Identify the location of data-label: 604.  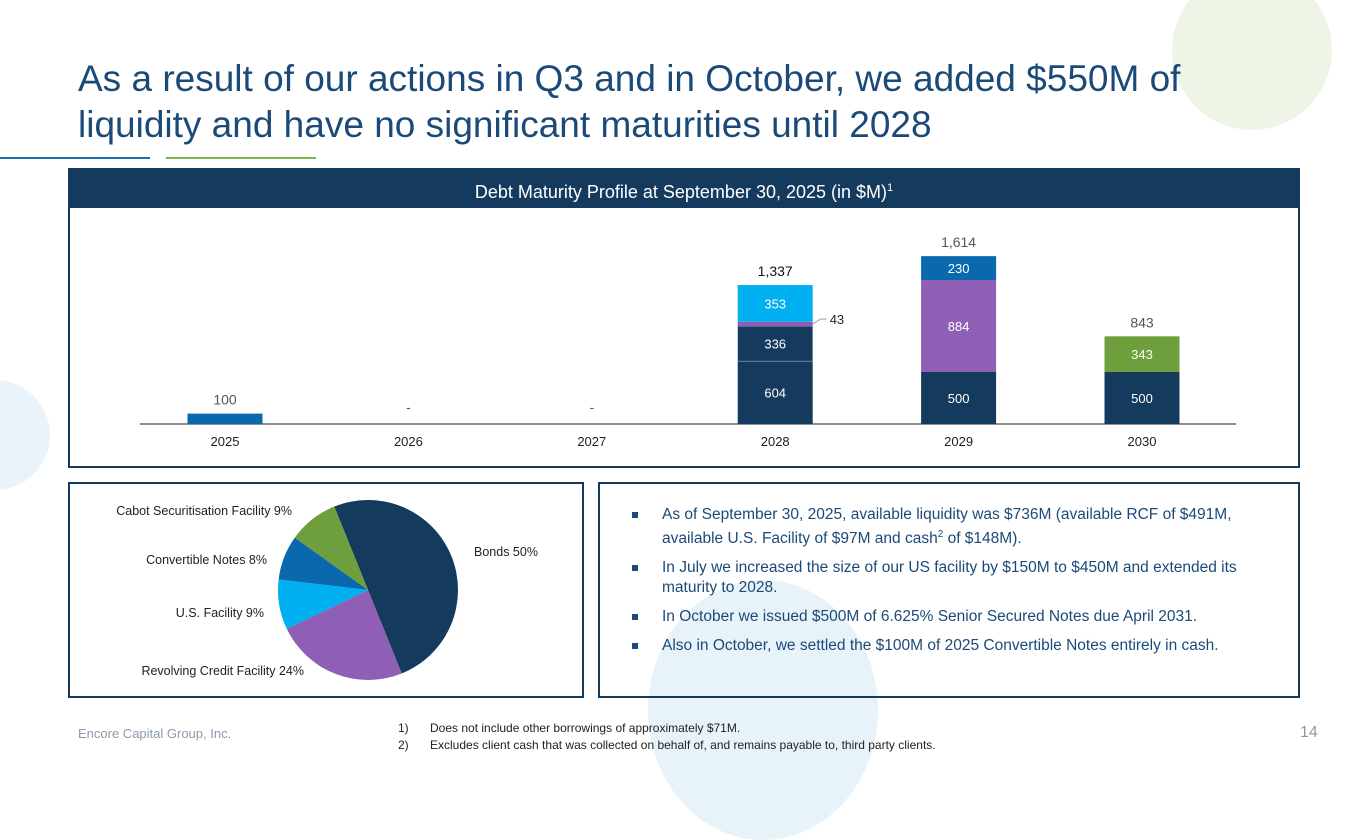
(775, 393).